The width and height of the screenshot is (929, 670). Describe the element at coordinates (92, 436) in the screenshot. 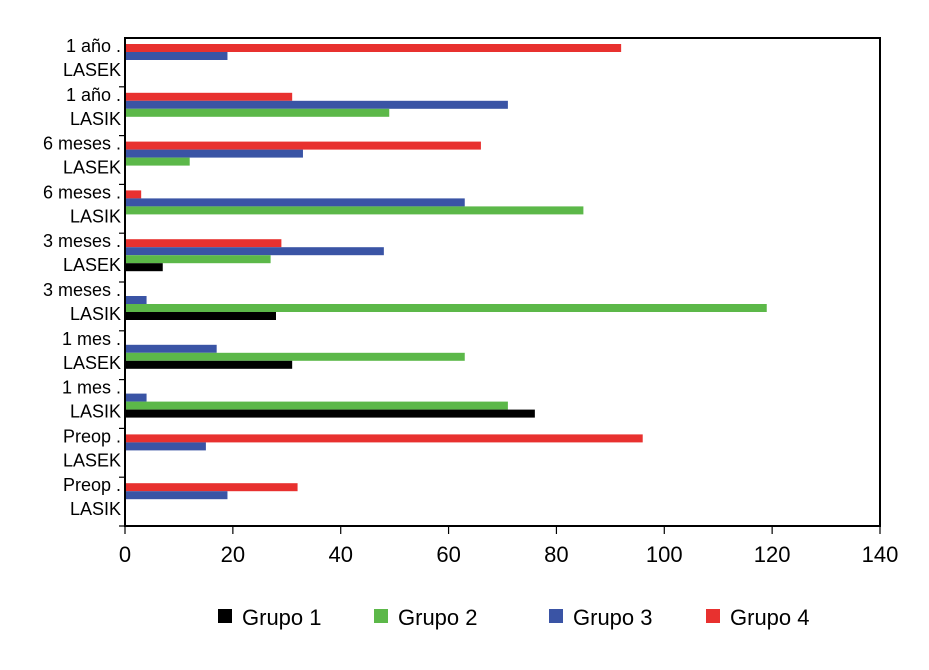

I see `category-label-line1-8: Preop .` at that location.